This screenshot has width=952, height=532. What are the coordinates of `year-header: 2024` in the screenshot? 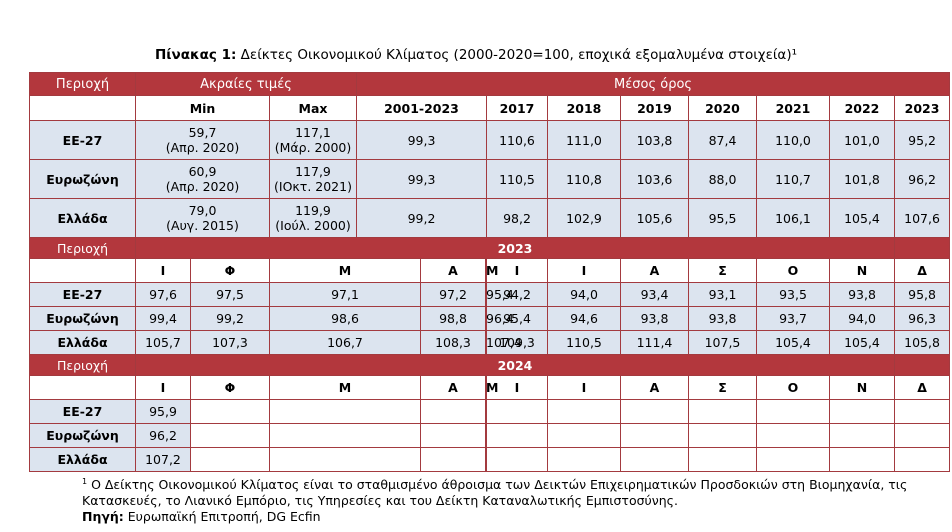 It's located at (515, 365).